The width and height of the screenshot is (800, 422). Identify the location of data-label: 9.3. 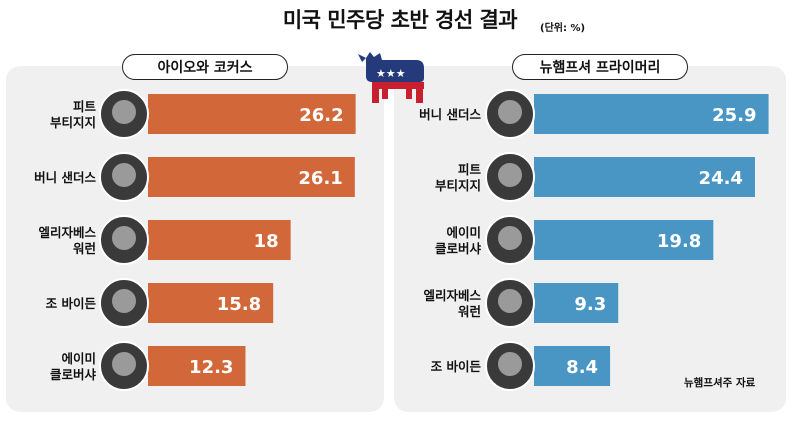
(590, 304).